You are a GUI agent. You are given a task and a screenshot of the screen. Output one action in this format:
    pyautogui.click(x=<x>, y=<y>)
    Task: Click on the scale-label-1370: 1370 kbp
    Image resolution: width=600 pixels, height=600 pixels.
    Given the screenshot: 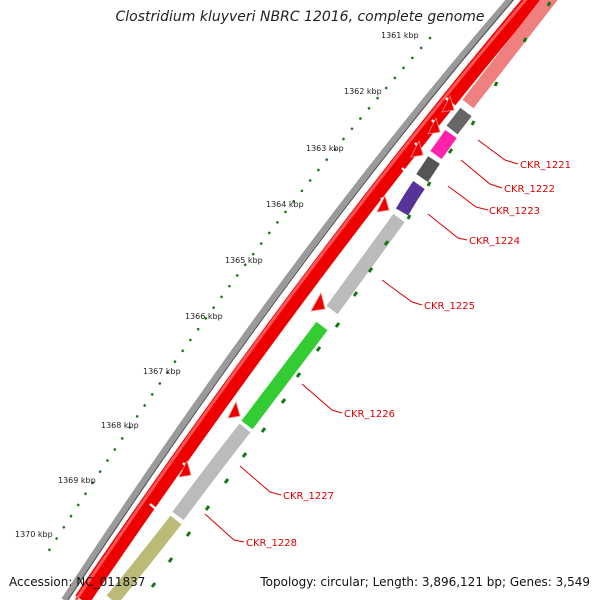 What is the action you would take?
    pyautogui.click(x=34, y=534)
    